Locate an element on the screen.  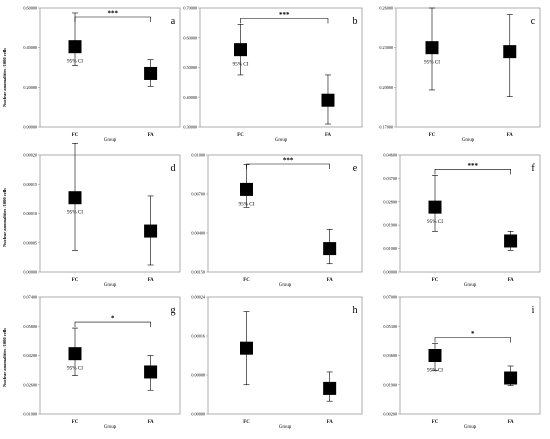
panel-i-ytick-label: 0.01900 is located at coordinates (390, 384).